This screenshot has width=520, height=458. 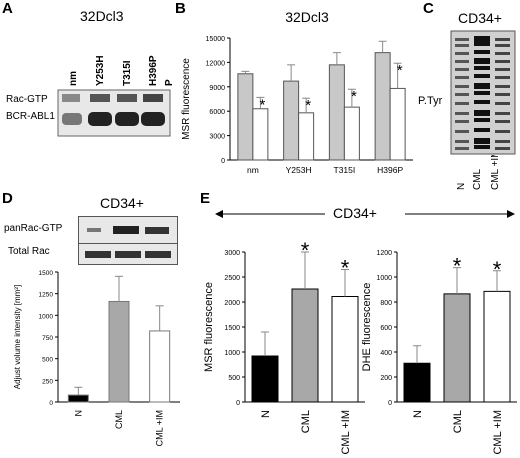 What do you see at coordinates (430, 101) in the screenshot?
I see `panel-c-band-label: P.Tyr` at bounding box center [430, 101].